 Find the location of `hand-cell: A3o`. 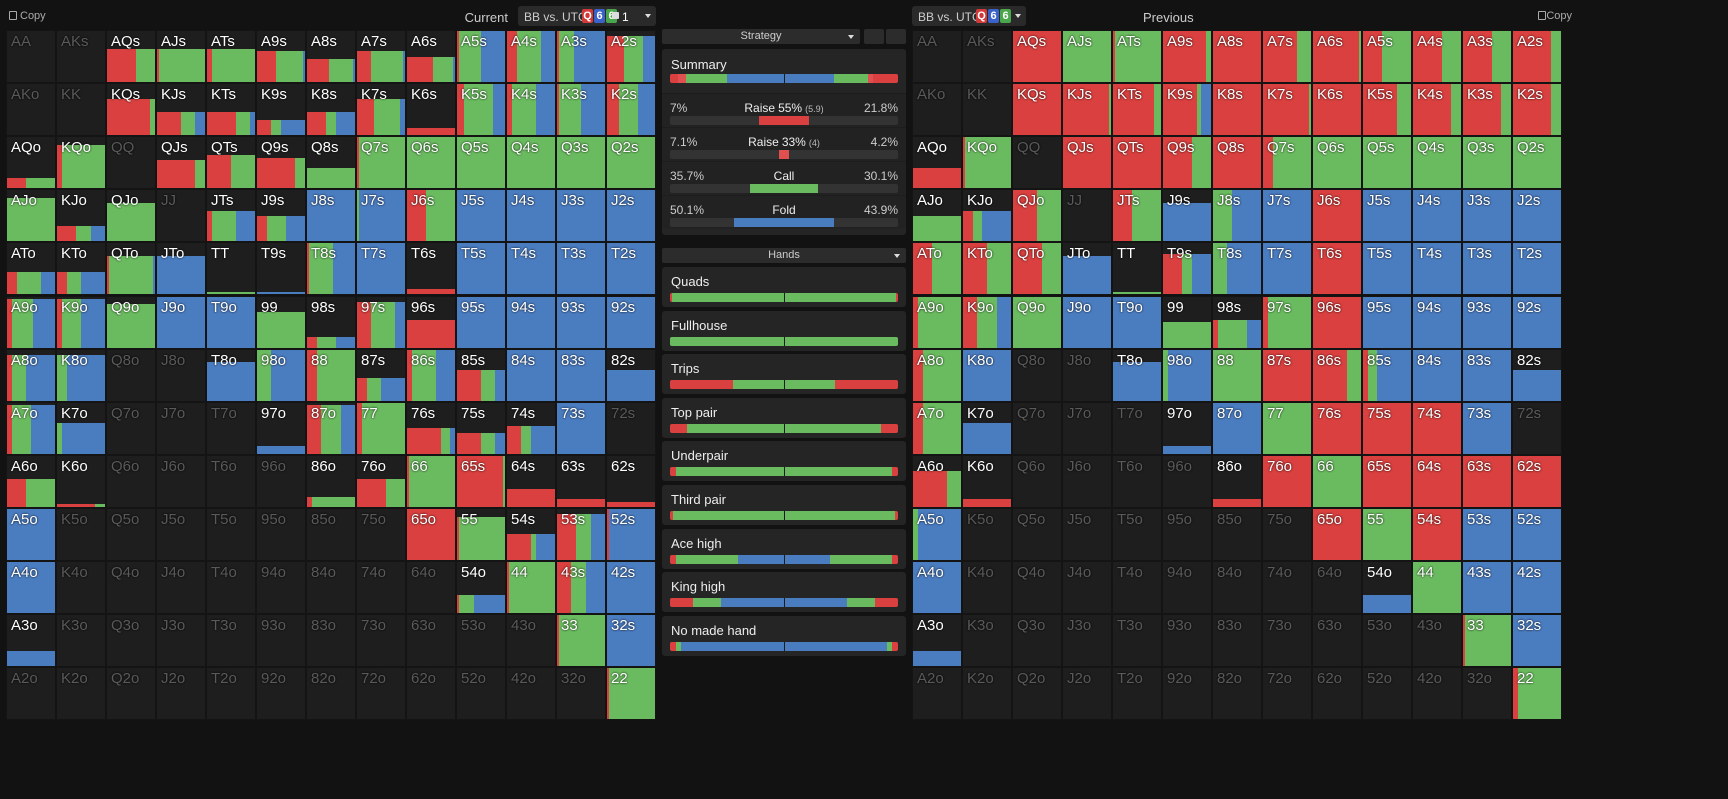

hand-cell: A3o is located at coordinates (31, 641).